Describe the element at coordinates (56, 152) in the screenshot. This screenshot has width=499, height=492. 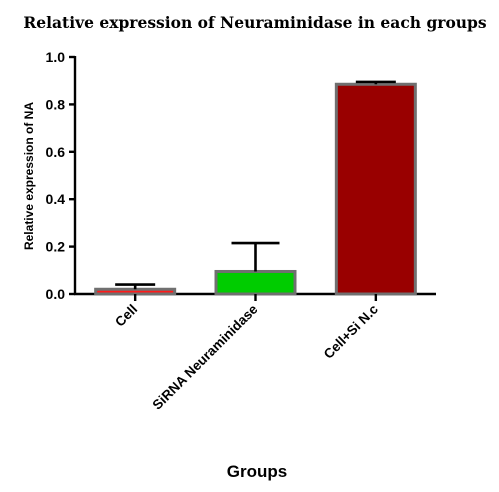
I see `y-tick-label: 0.6` at that location.